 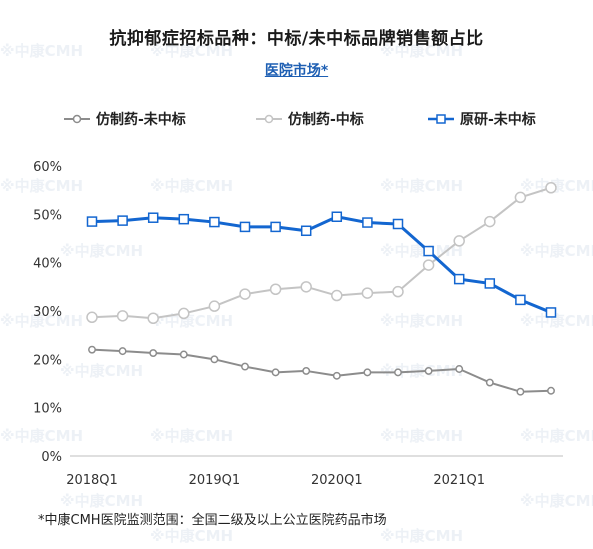 What do you see at coordinates (459, 480) in the screenshot?
I see `x-tick-label: 2021Q1` at bounding box center [459, 480].